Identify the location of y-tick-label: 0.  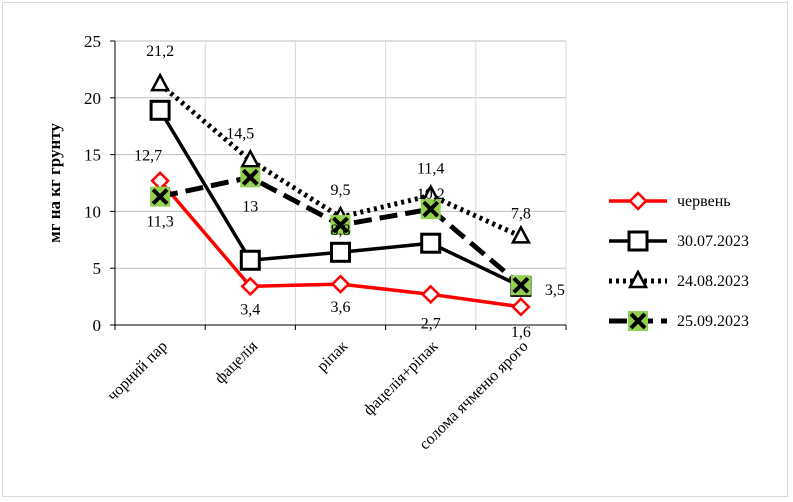
(97, 325).